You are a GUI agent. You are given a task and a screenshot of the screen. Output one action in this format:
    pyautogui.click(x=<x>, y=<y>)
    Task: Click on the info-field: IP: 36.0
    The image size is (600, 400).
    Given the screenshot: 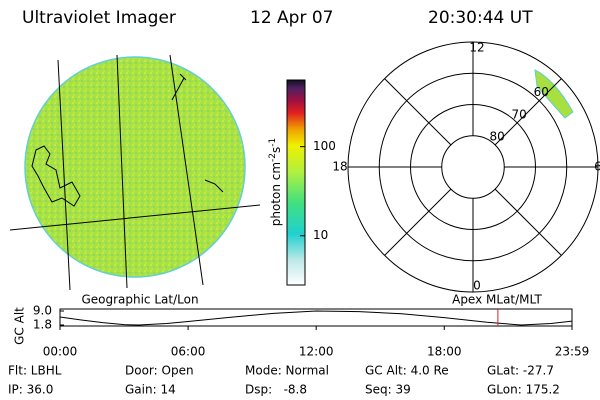 What is the action you would take?
    pyautogui.click(x=30, y=390)
    